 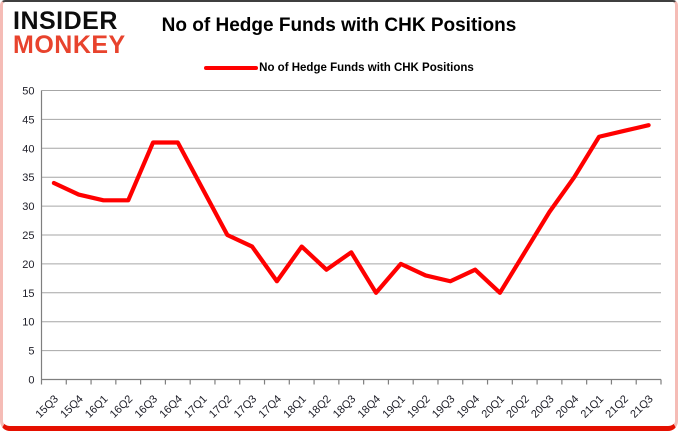 I want to click on x-tick-label: 17Q4, so click(x=271, y=407).